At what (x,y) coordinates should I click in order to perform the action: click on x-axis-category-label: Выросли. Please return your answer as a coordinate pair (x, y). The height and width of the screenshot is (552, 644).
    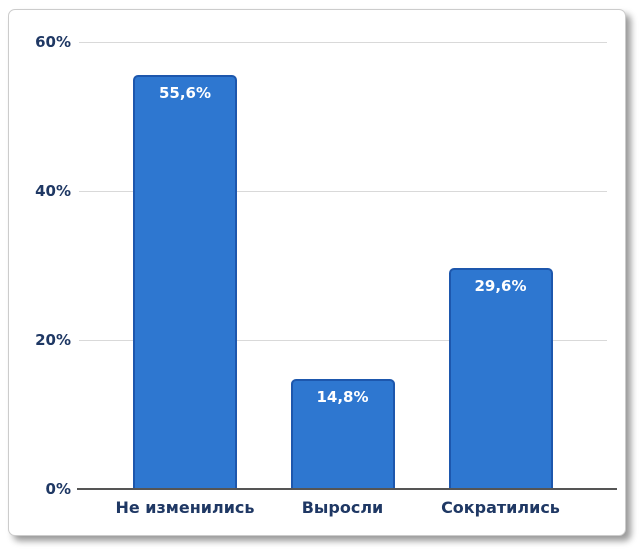
    Looking at the image, I should click on (342, 507).